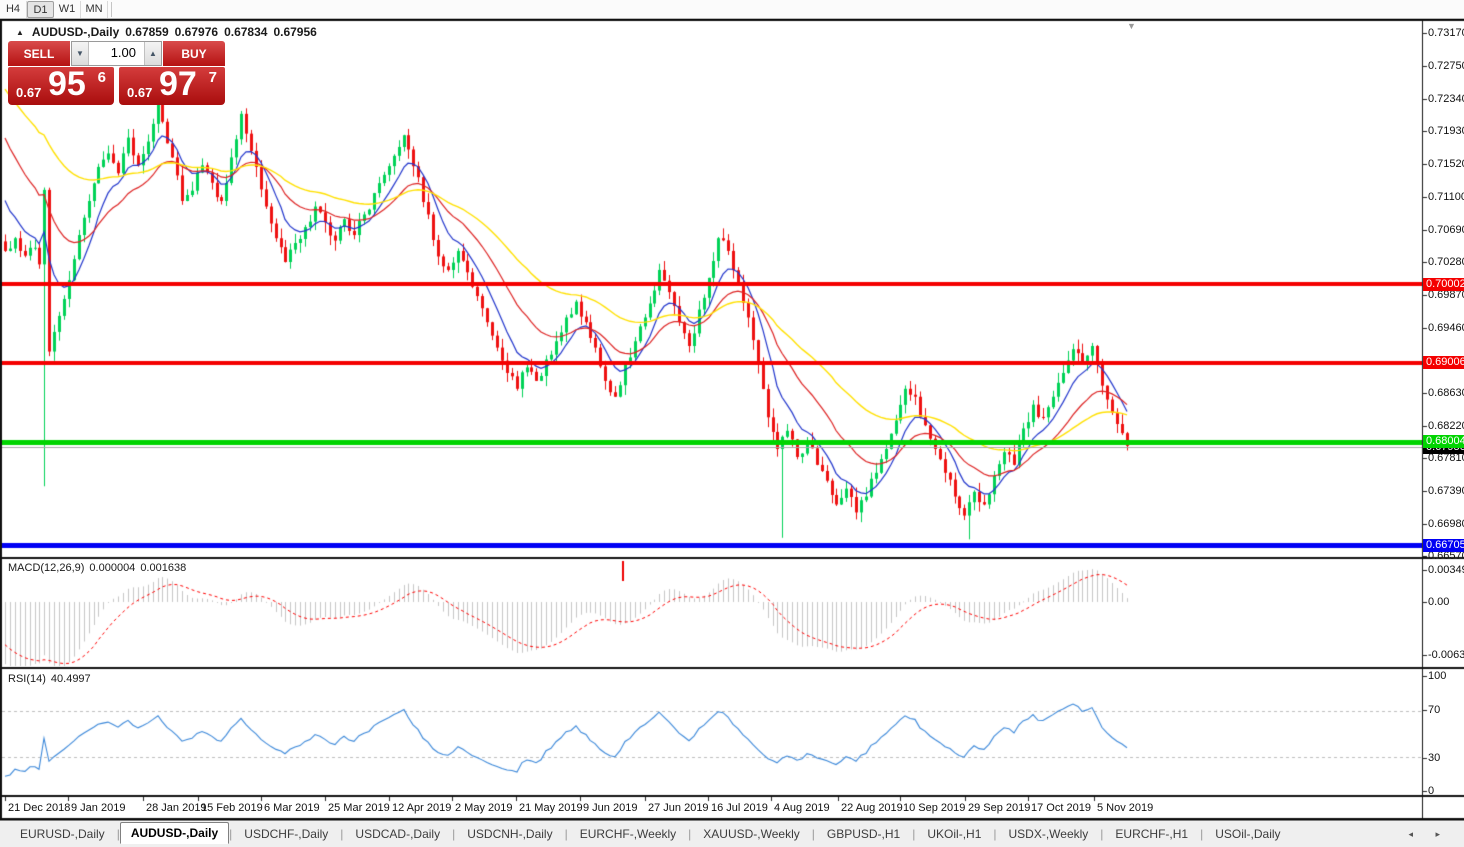 Image resolution: width=1464 pixels, height=847 pixels. What do you see at coordinates (1248, 834) in the screenshot?
I see `tab-usoil-daily: USOil-,Daily` at bounding box center [1248, 834].